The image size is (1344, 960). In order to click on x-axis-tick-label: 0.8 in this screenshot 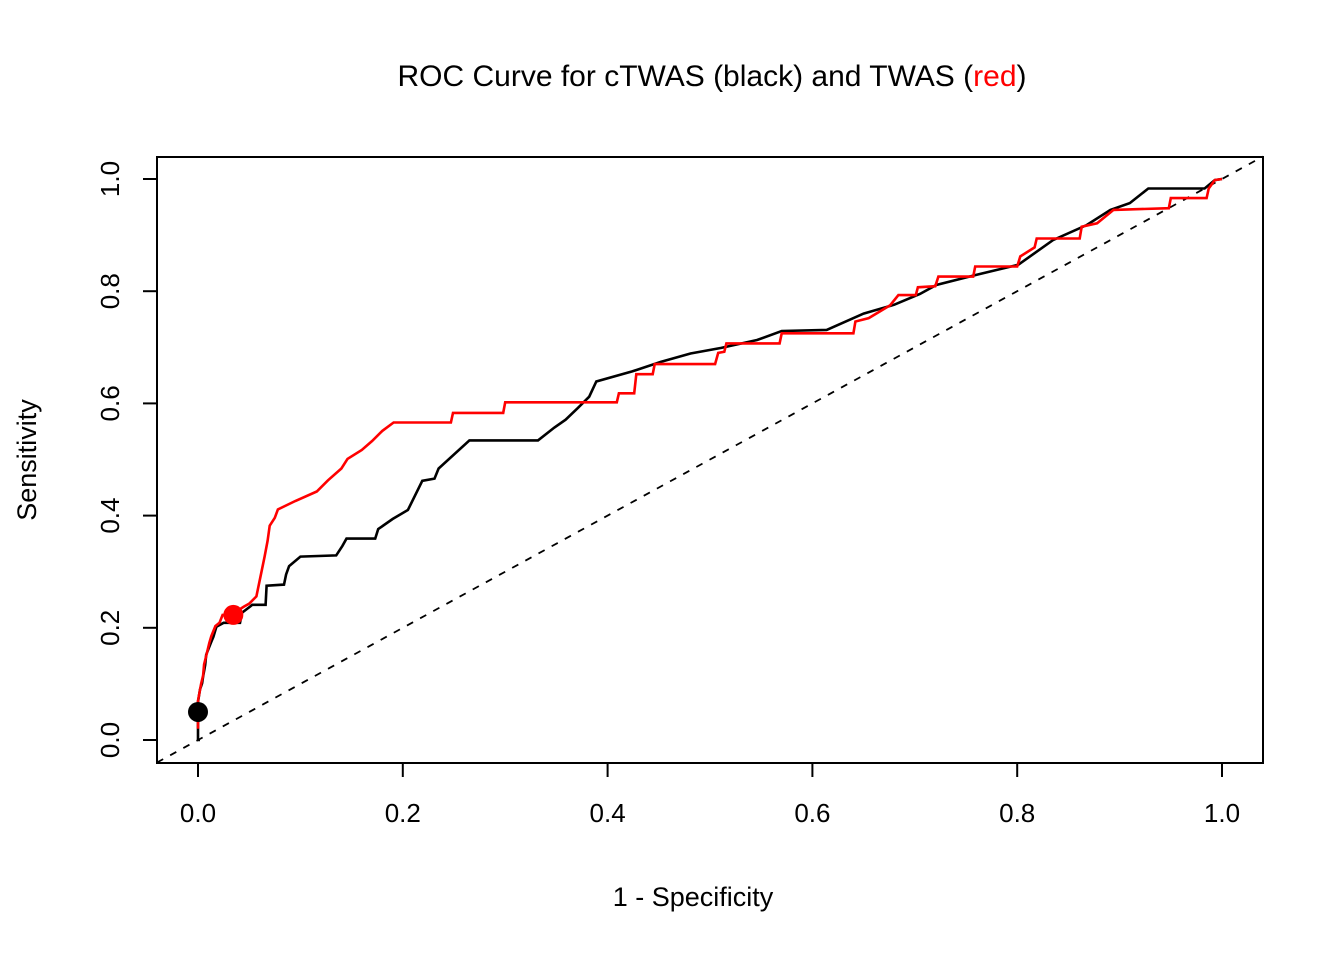, I will do `click(1017, 813)`.